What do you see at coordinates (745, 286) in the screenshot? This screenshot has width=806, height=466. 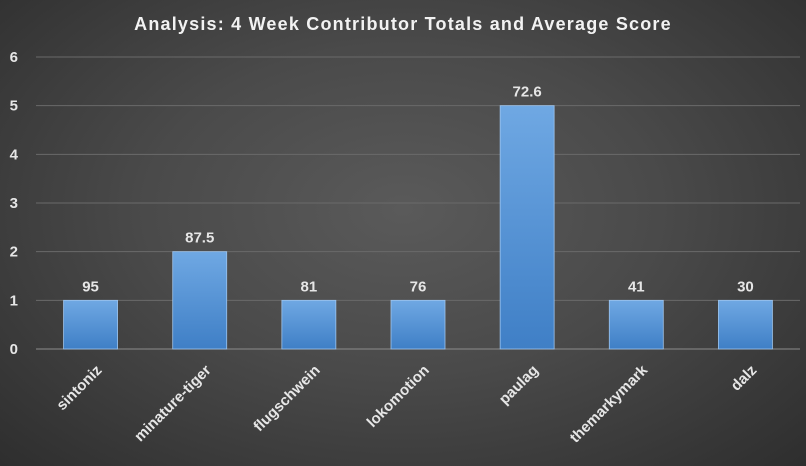 I see `data-label-dalz: 30` at bounding box center [745, 286].